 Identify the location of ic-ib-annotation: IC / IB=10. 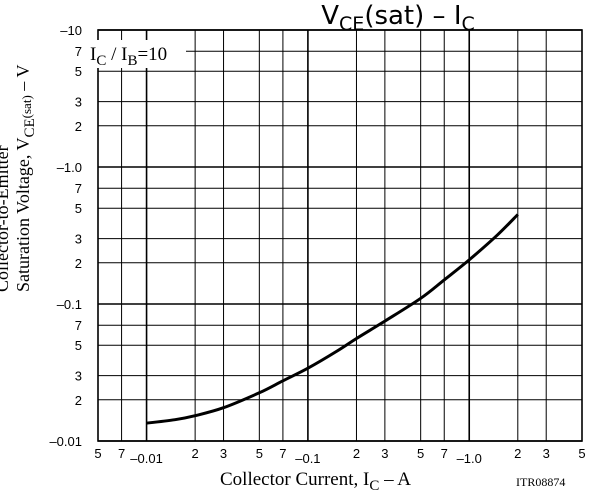
(128, 56).